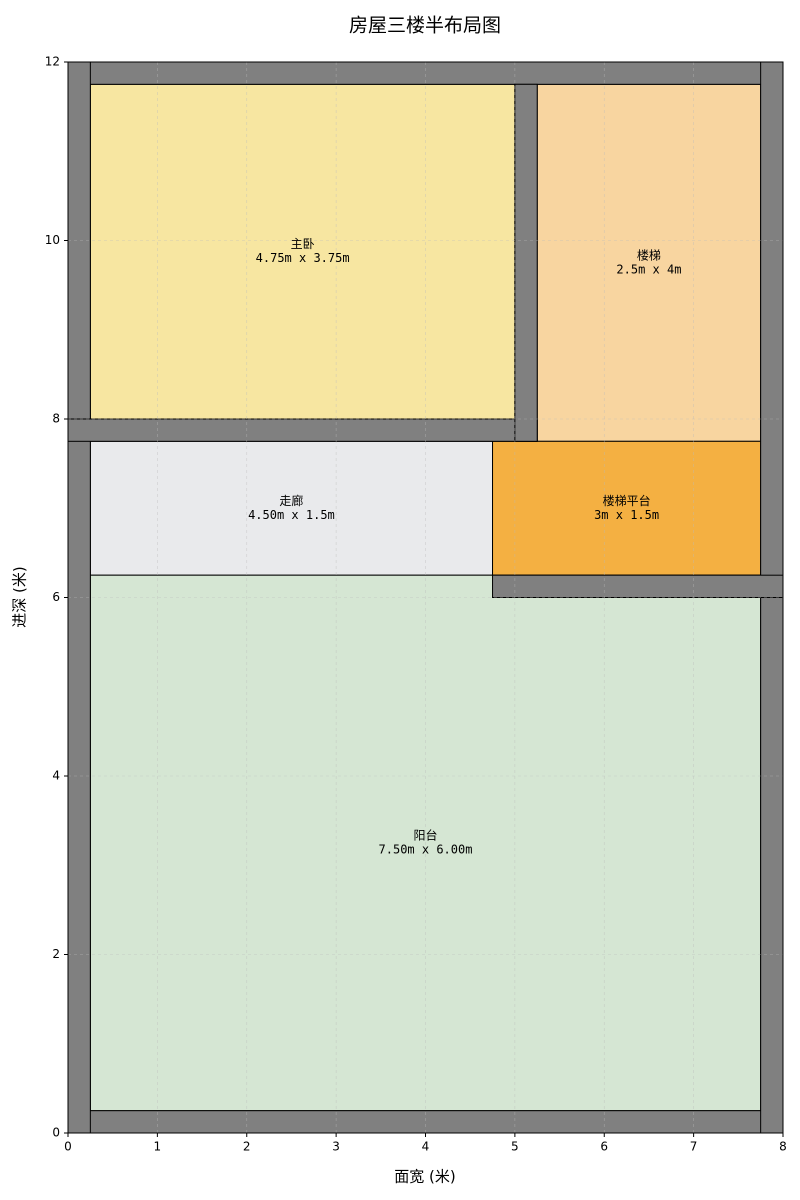  What do you see at coordinates (291, 515) in the screenshot?
I see `room-size: 4.50m x 1.5m` at bounding box center [291, 515].